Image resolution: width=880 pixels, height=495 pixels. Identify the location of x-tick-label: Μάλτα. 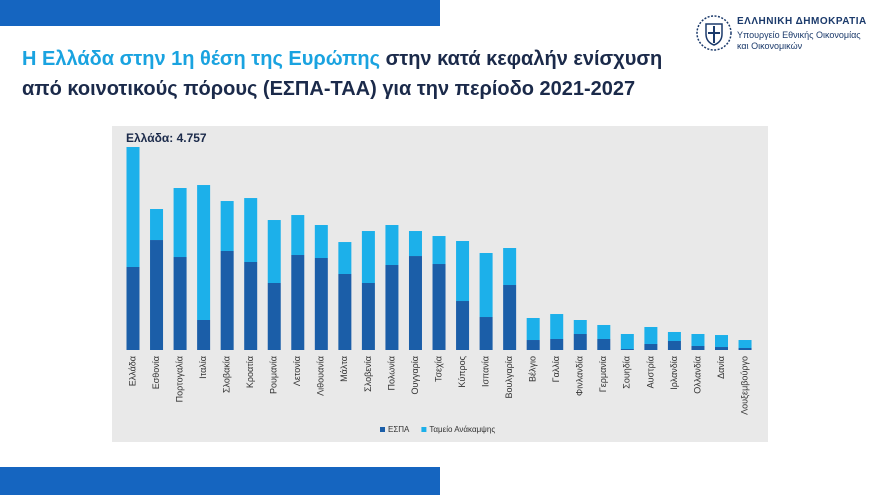
(344, 369).